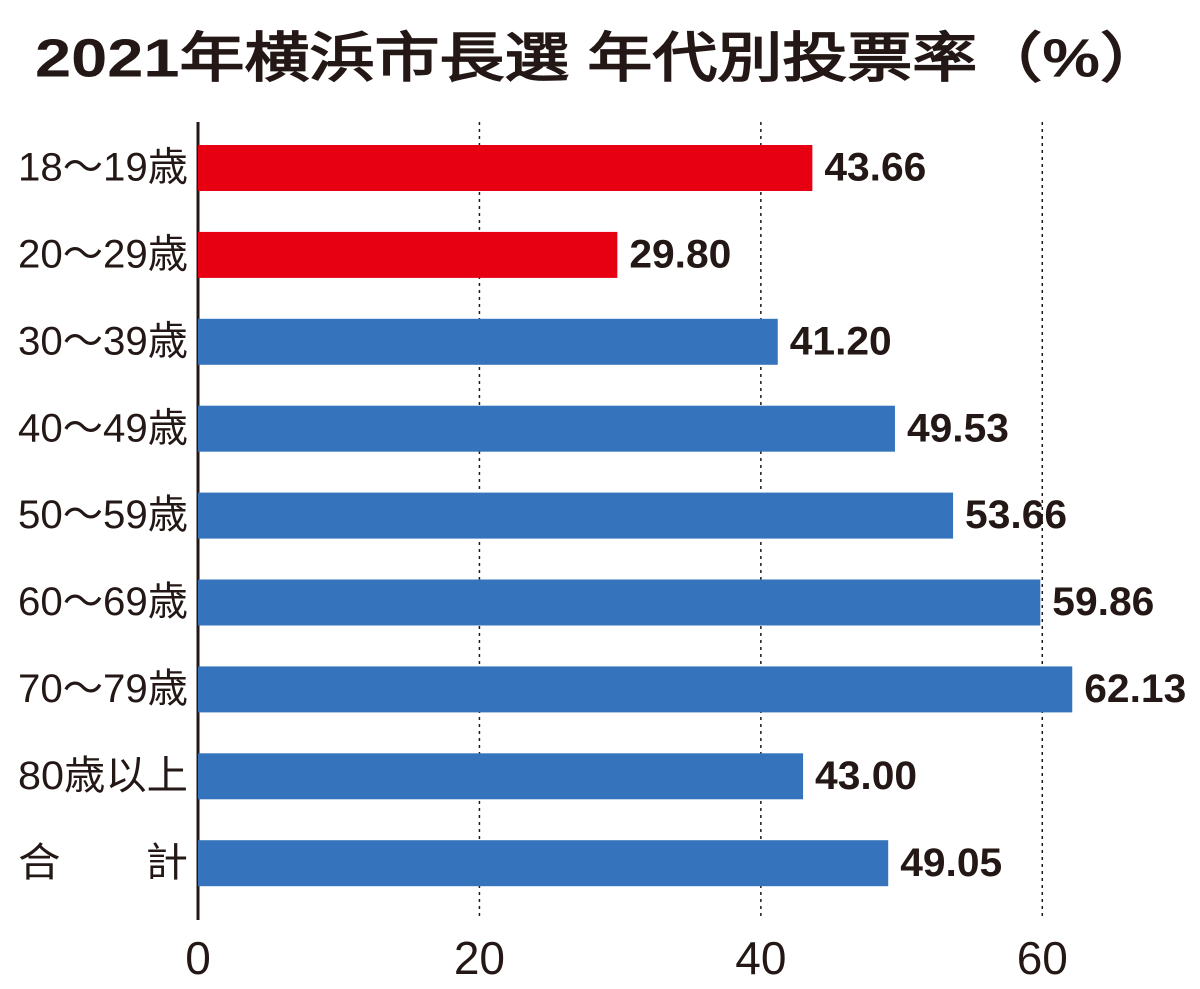  Describe the element at coordinates (103, 168) in the screenshot. I see `y-tick-label: 18〜19歳` at that location.